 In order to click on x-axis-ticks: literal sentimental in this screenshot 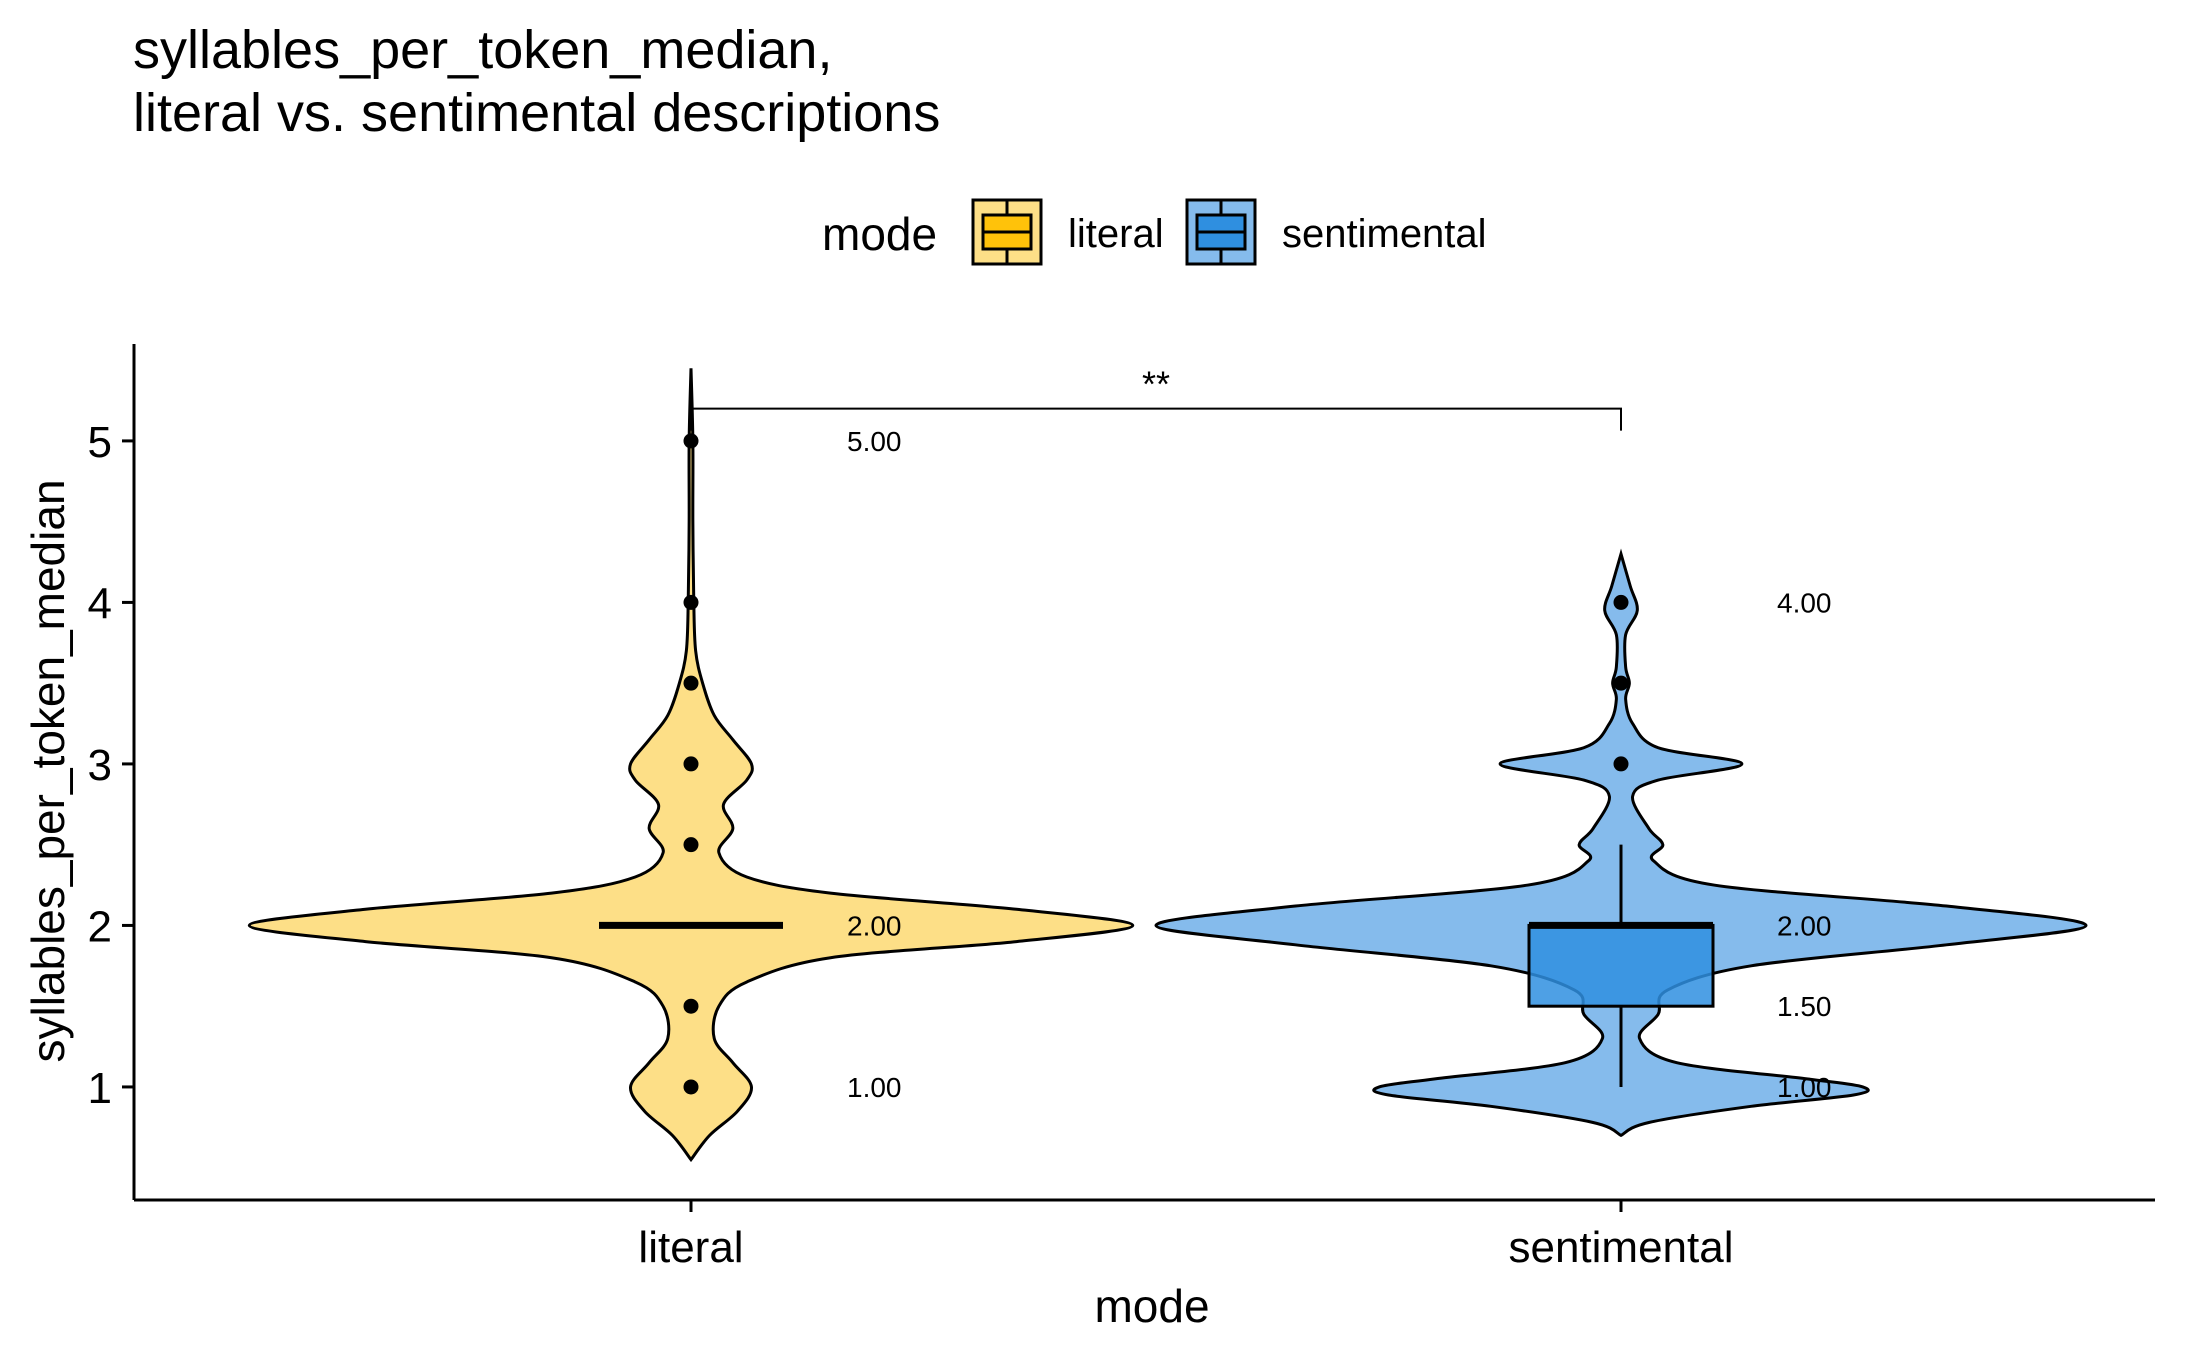, I will do `click(1186, 1236)`.